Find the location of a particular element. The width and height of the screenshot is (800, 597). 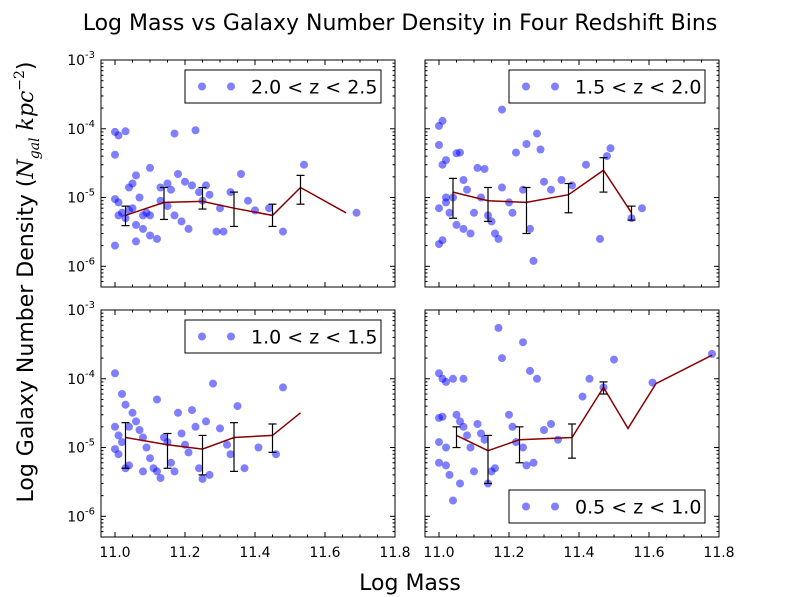

panel-top-right: 1.5 < z < 2.0 is located at coordinates (572, 173).